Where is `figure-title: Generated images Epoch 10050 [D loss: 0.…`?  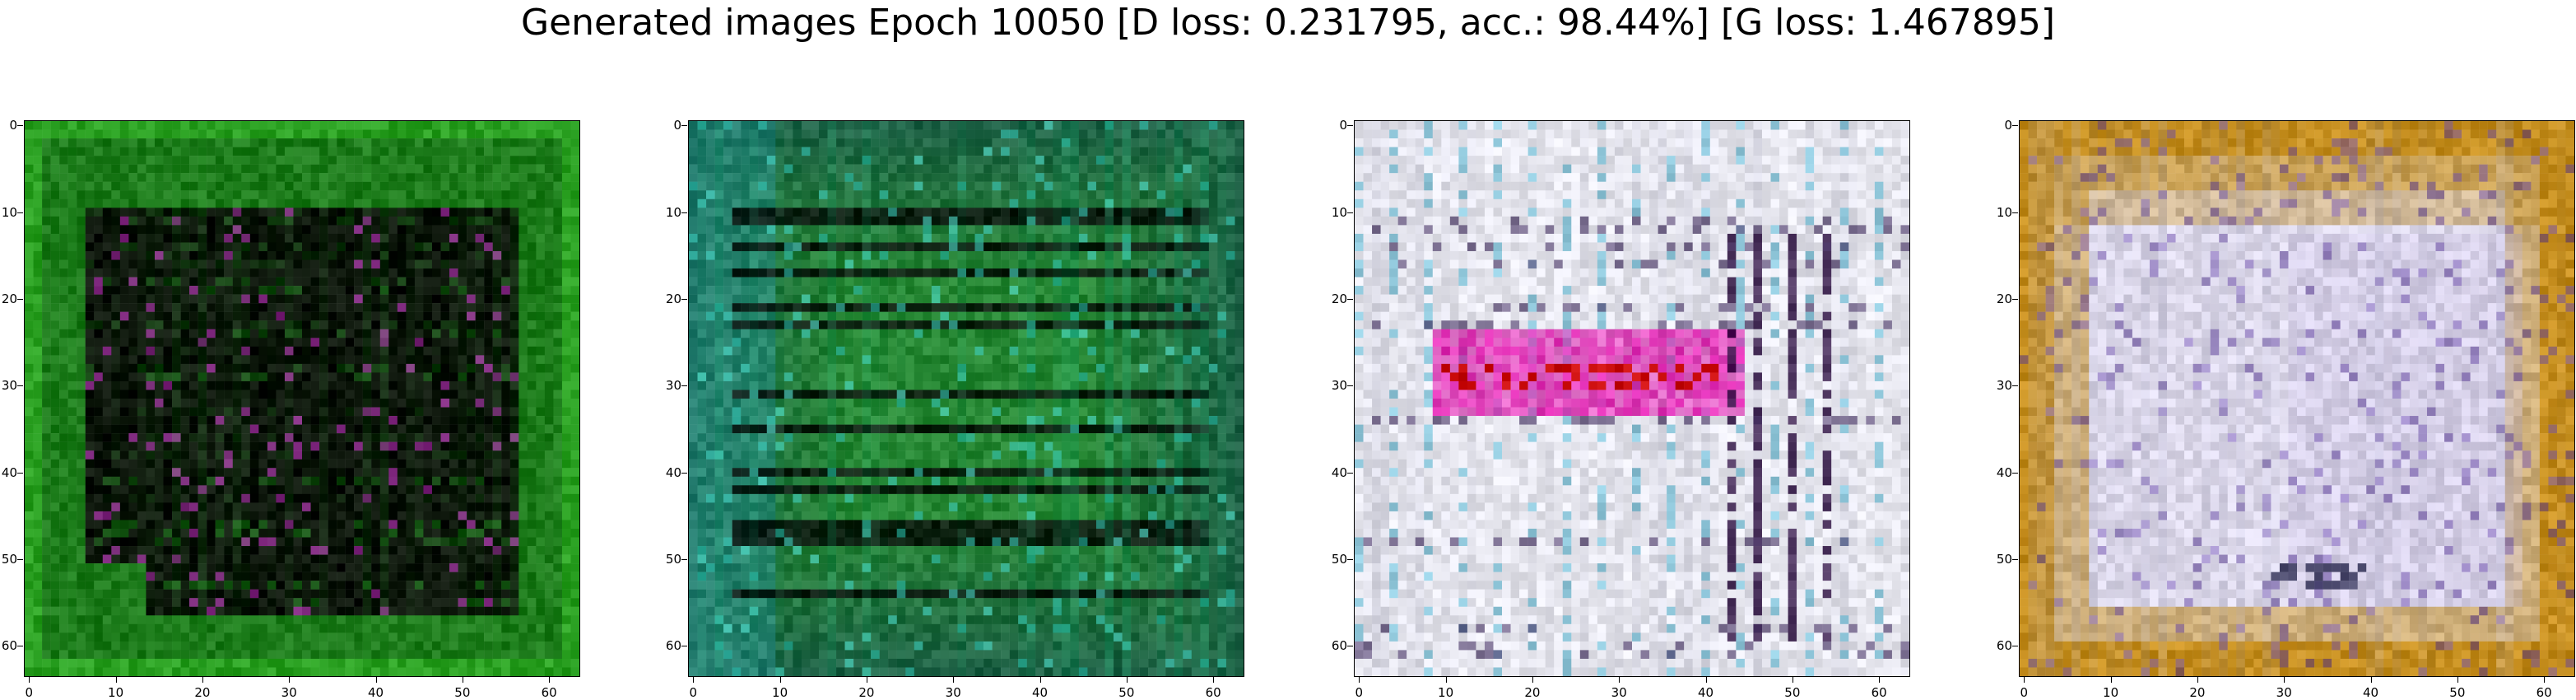 figure-title: Generated images Epoch 10050 [D loss: 0.… is located at coordinates (1288, 23).